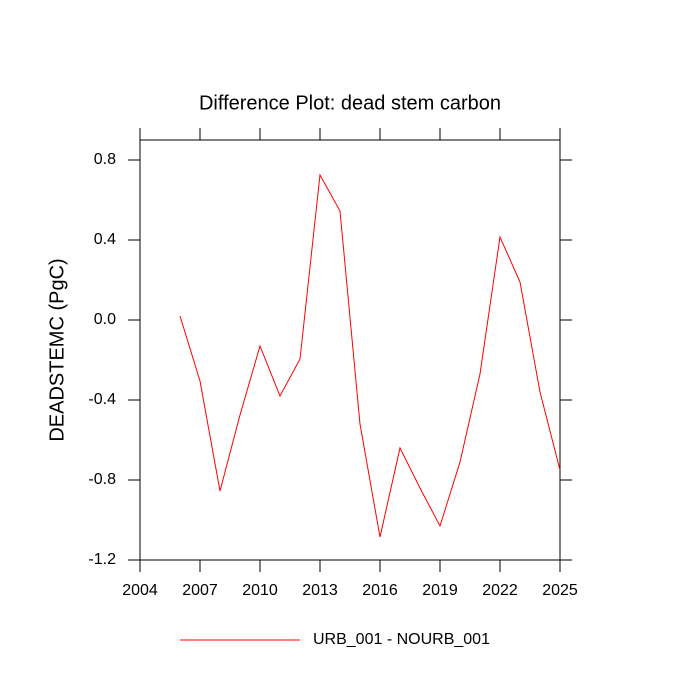 This screenshot has width=700, height=700. I want to click on y-tick-label: -0.4, so click(102, 399).